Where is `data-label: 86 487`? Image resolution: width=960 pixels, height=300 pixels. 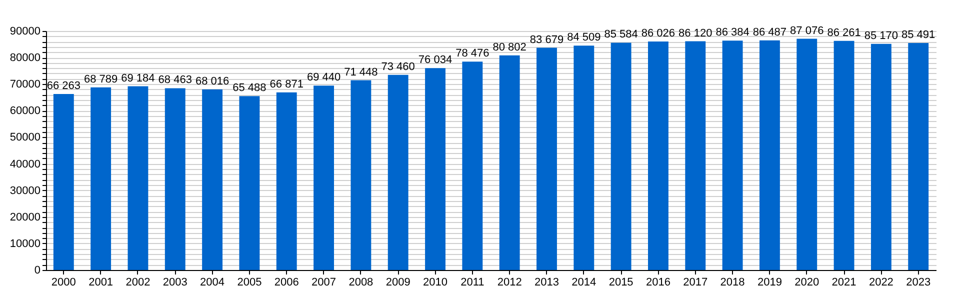
data-label: 86 487 is located at coordinates (769, 32).